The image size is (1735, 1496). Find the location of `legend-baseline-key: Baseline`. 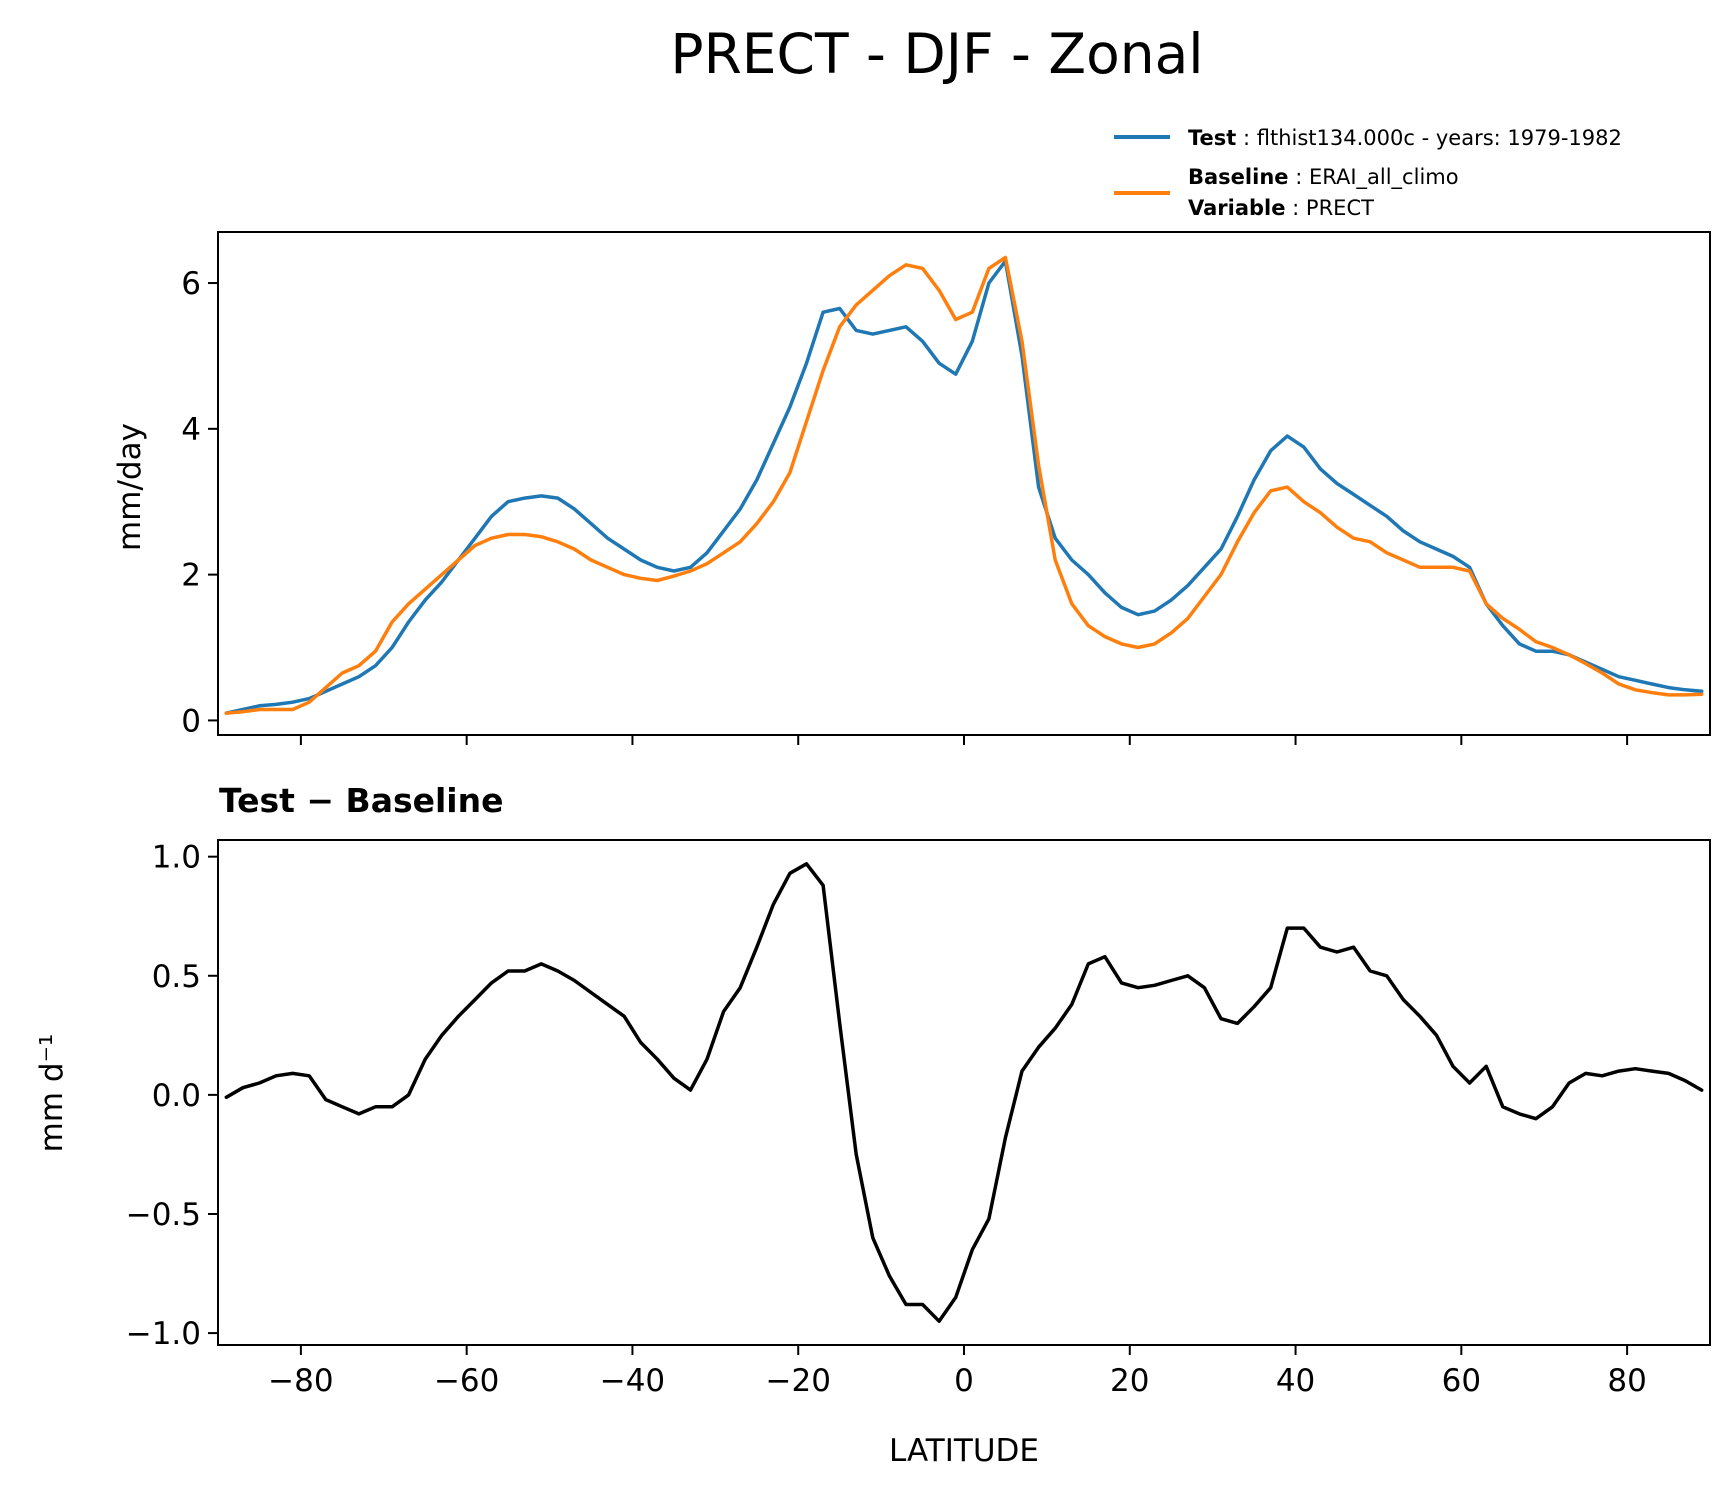

legend-baseline-key: Baseline is located at coordinates (1238, 177).